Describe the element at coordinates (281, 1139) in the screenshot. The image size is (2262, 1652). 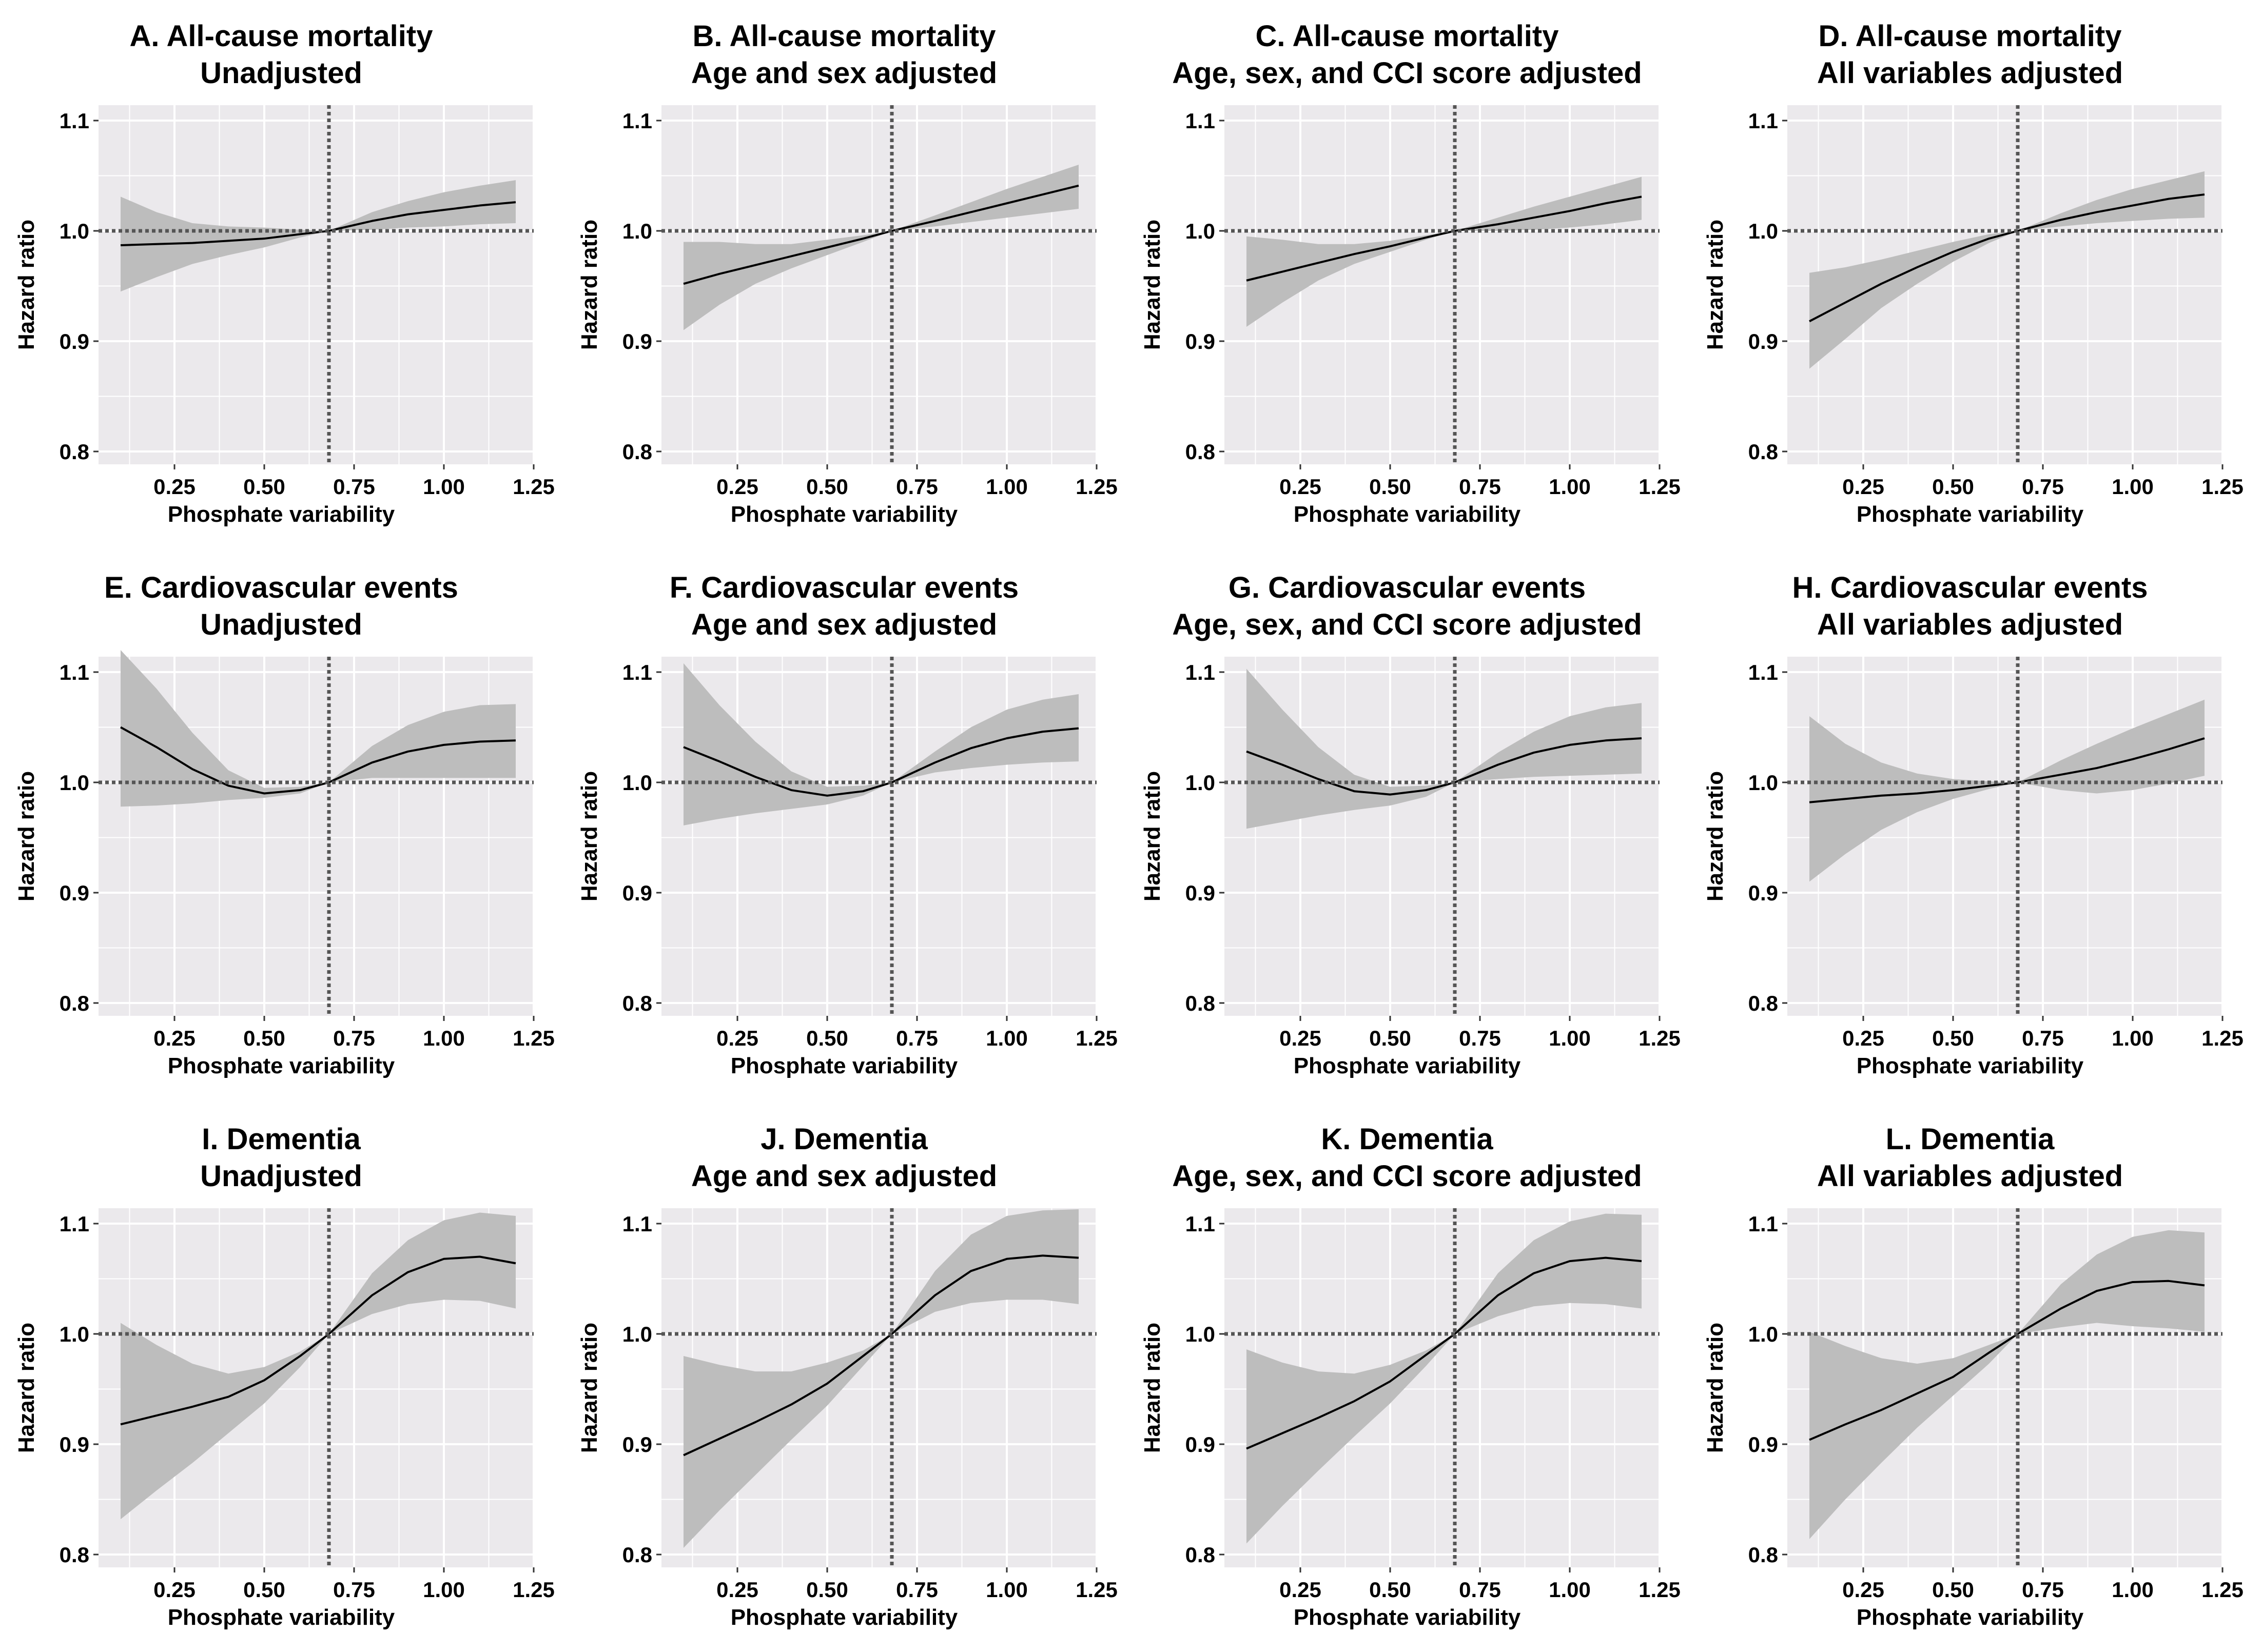
I see `panel-title: I. Dementia` at that location.